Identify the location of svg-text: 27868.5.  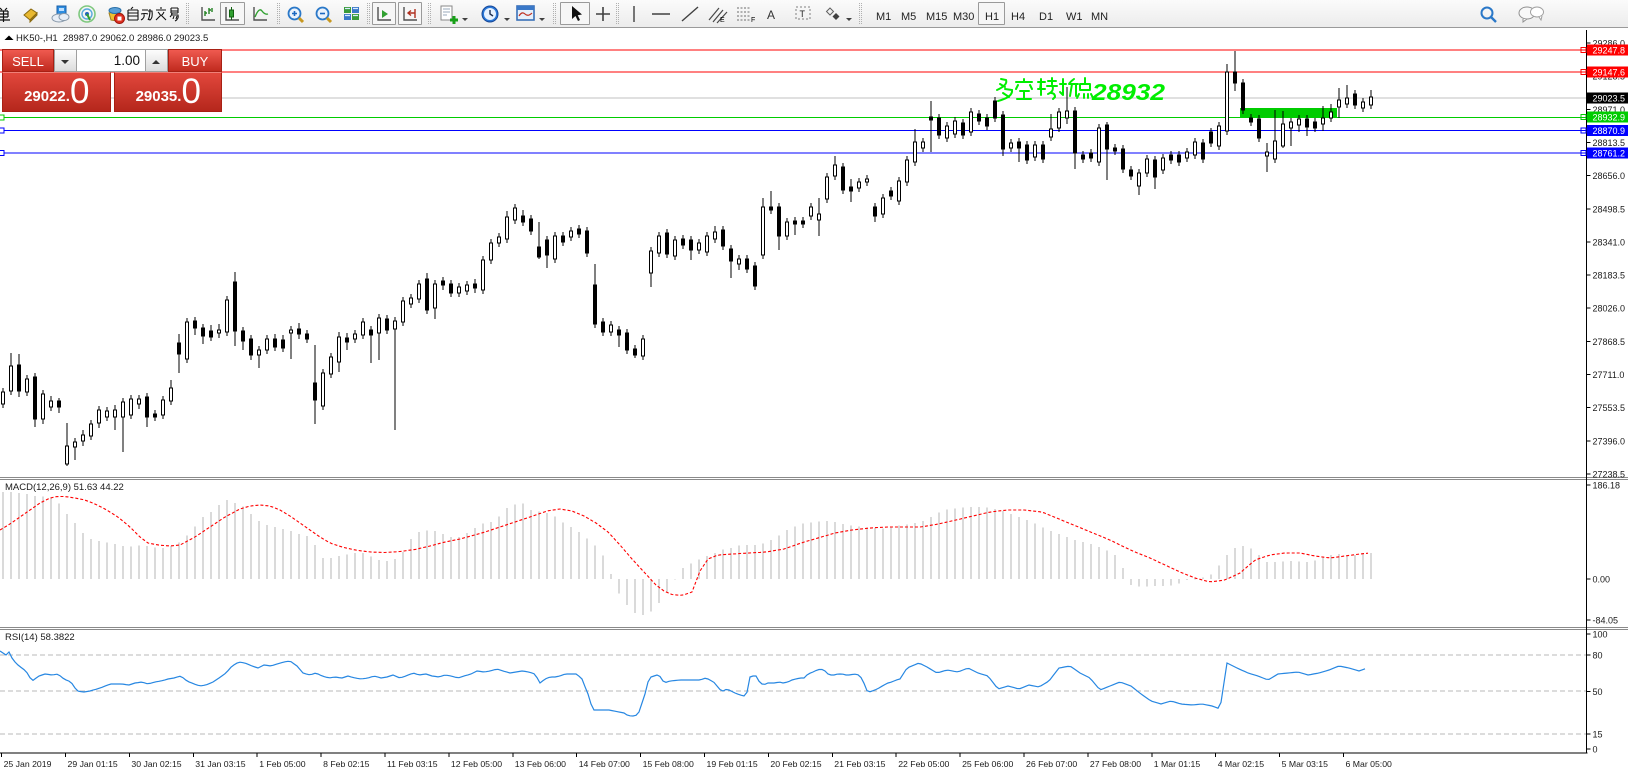
(1609, 342).